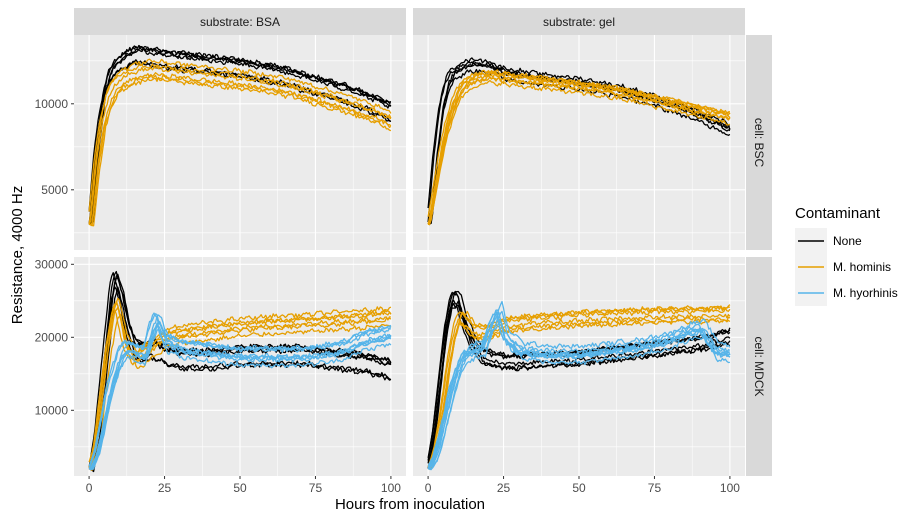  Describe the element at coordinates (410, 504) in the screenshot. I see `x-axis-title: Hours from inoculation` at that location.